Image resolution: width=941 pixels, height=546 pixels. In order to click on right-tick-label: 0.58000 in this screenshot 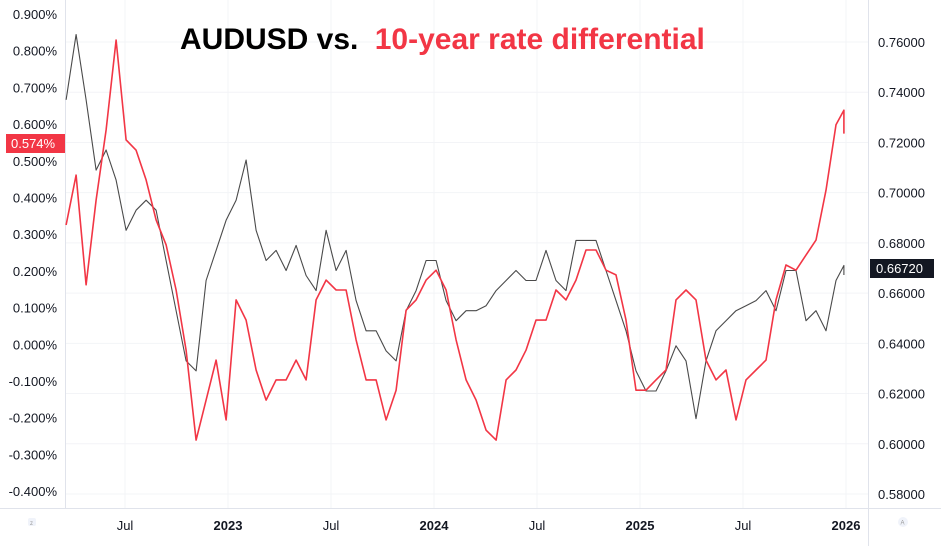, I will do `click(901, 494)`.